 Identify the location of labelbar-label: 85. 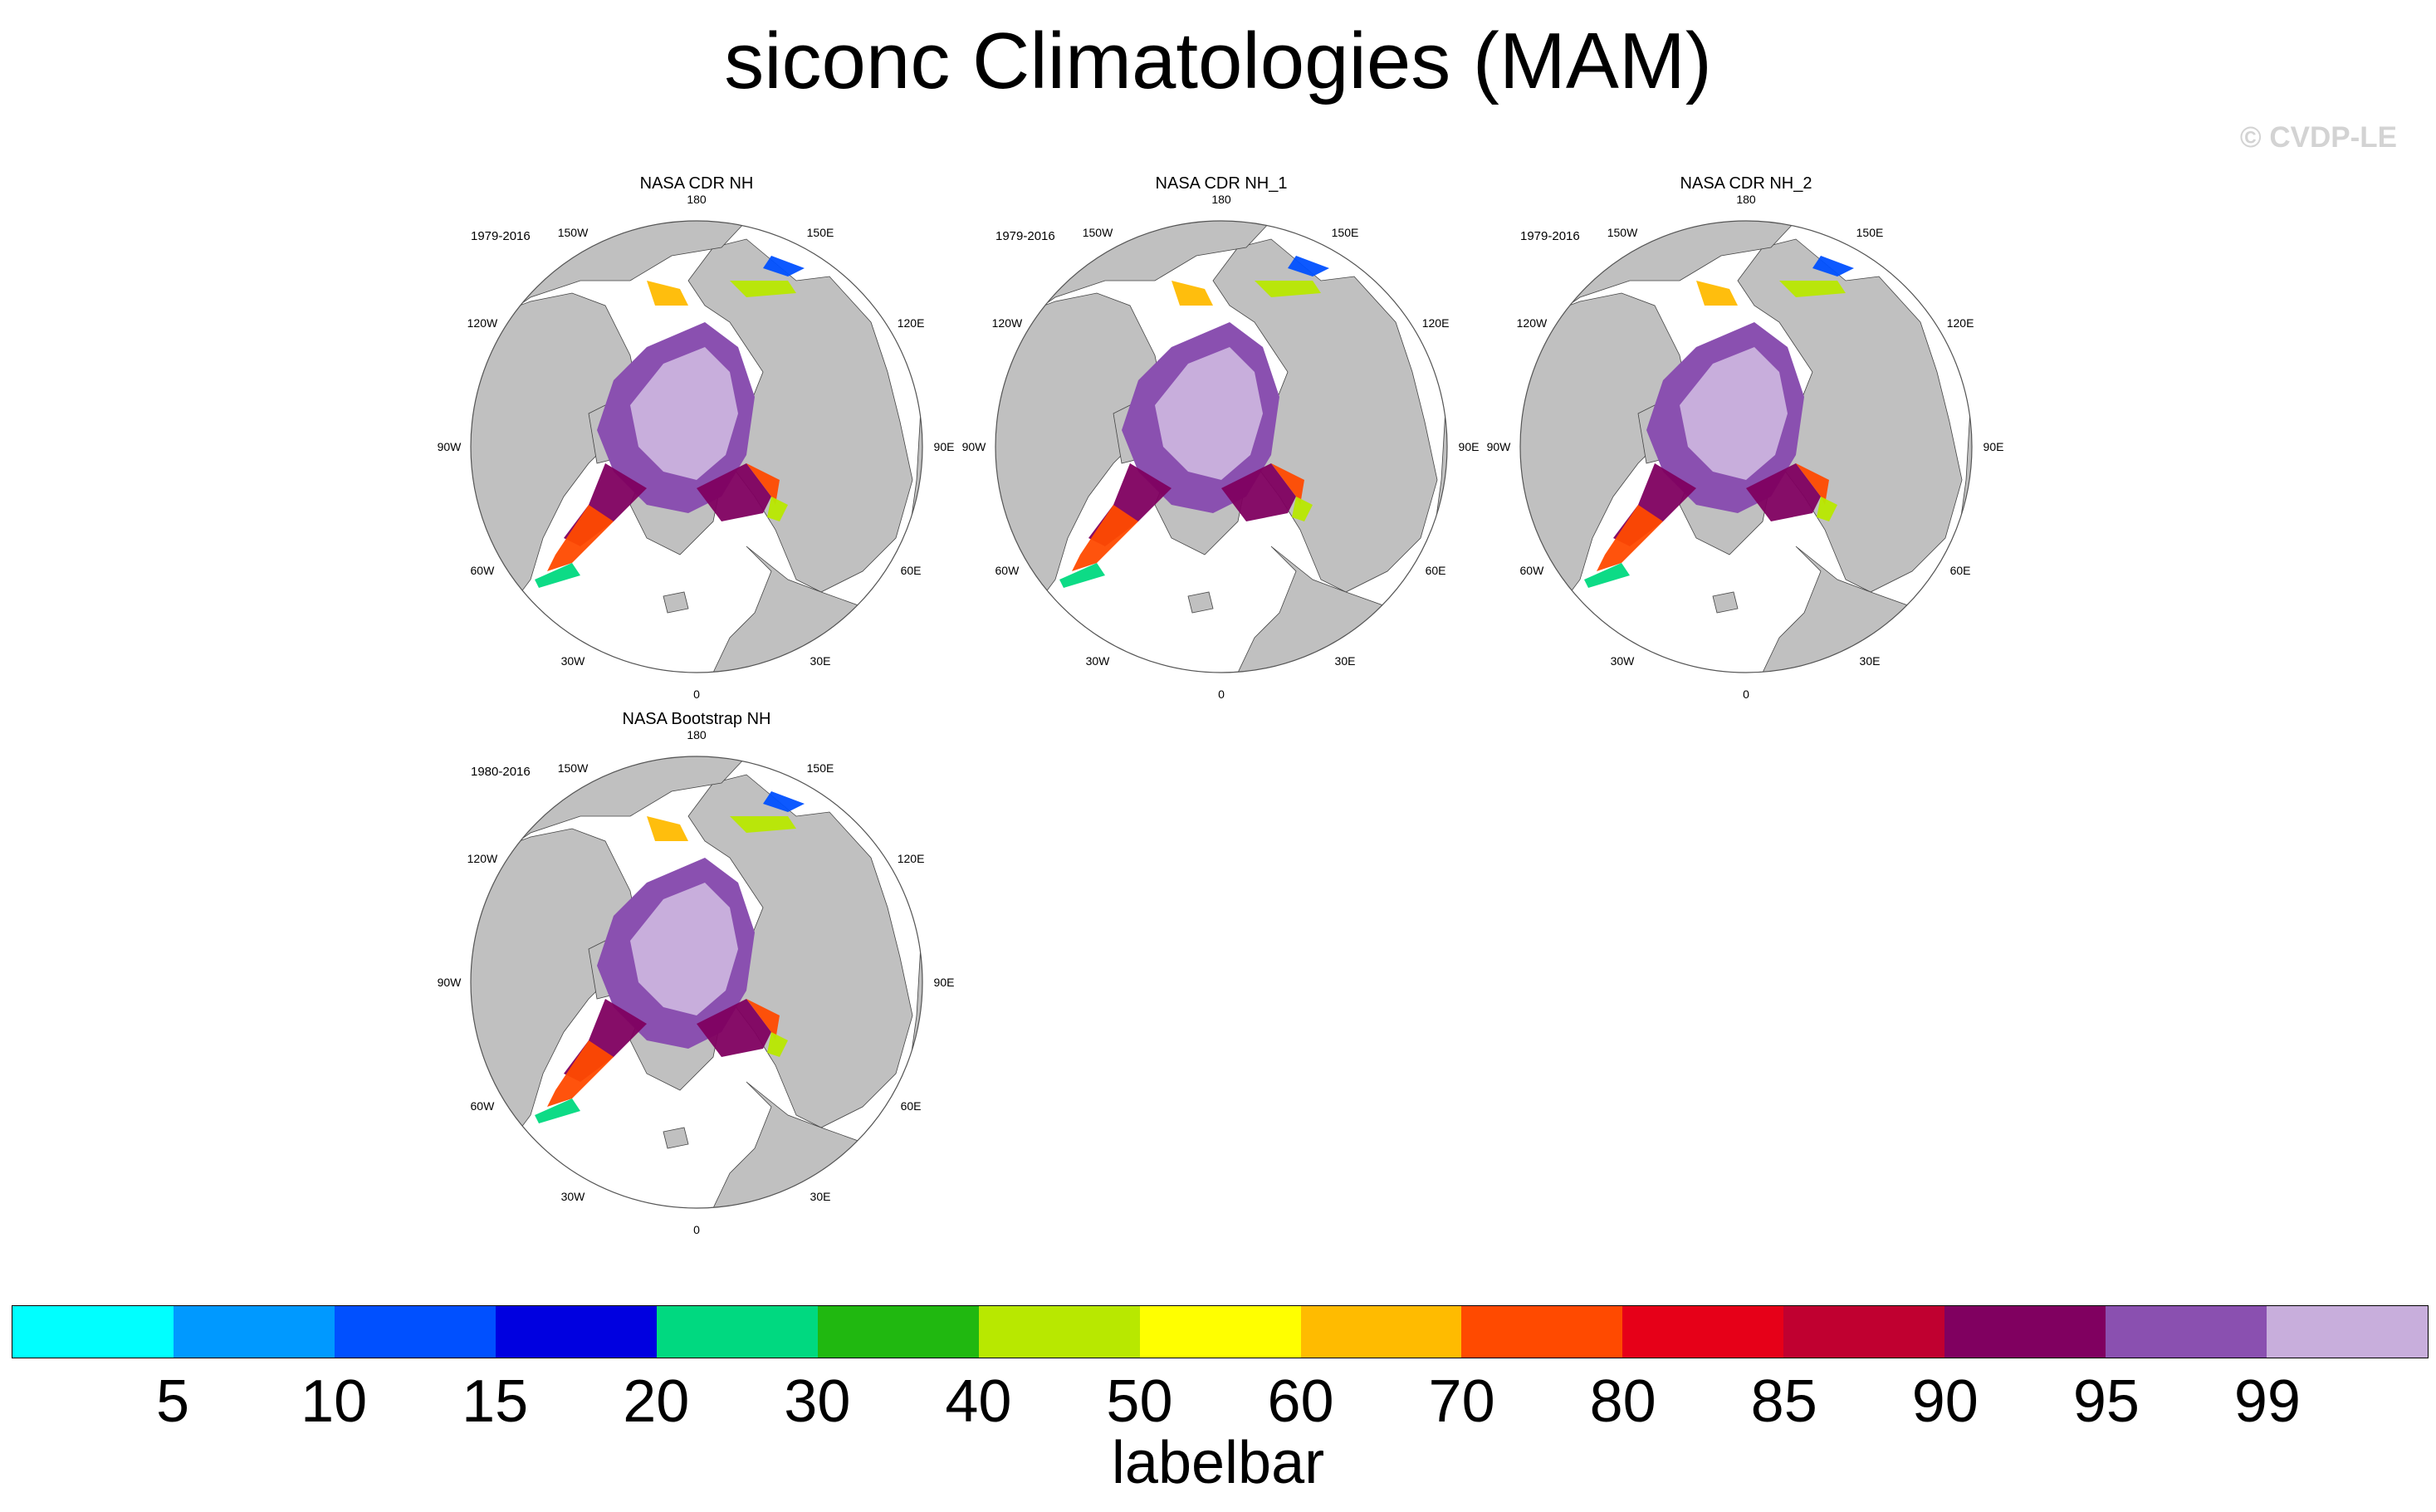
(1783, 1401).